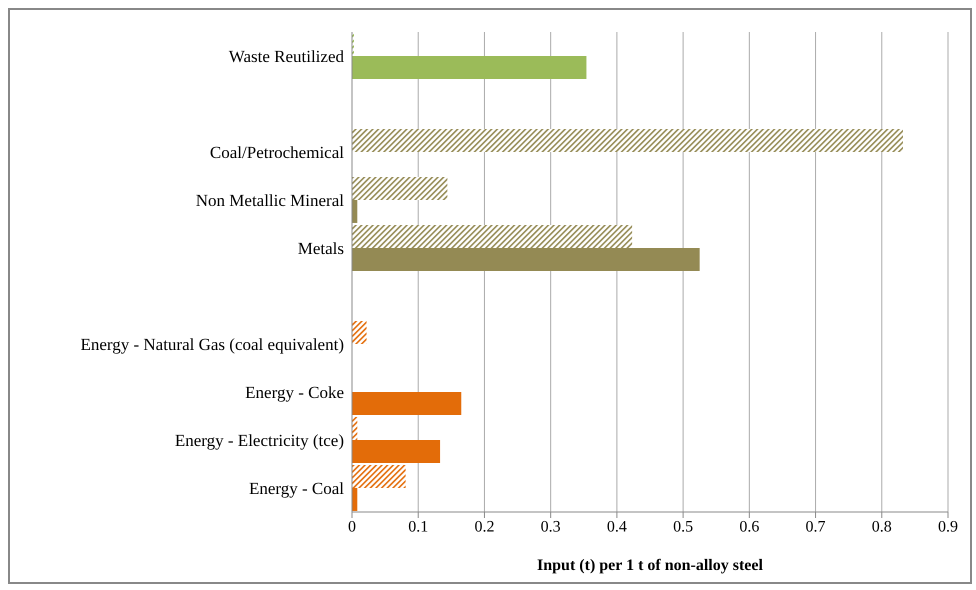  Describe the element at coordinates (418, 527) in the screenshot. I see `x-tick-label: 0.1` at that location.